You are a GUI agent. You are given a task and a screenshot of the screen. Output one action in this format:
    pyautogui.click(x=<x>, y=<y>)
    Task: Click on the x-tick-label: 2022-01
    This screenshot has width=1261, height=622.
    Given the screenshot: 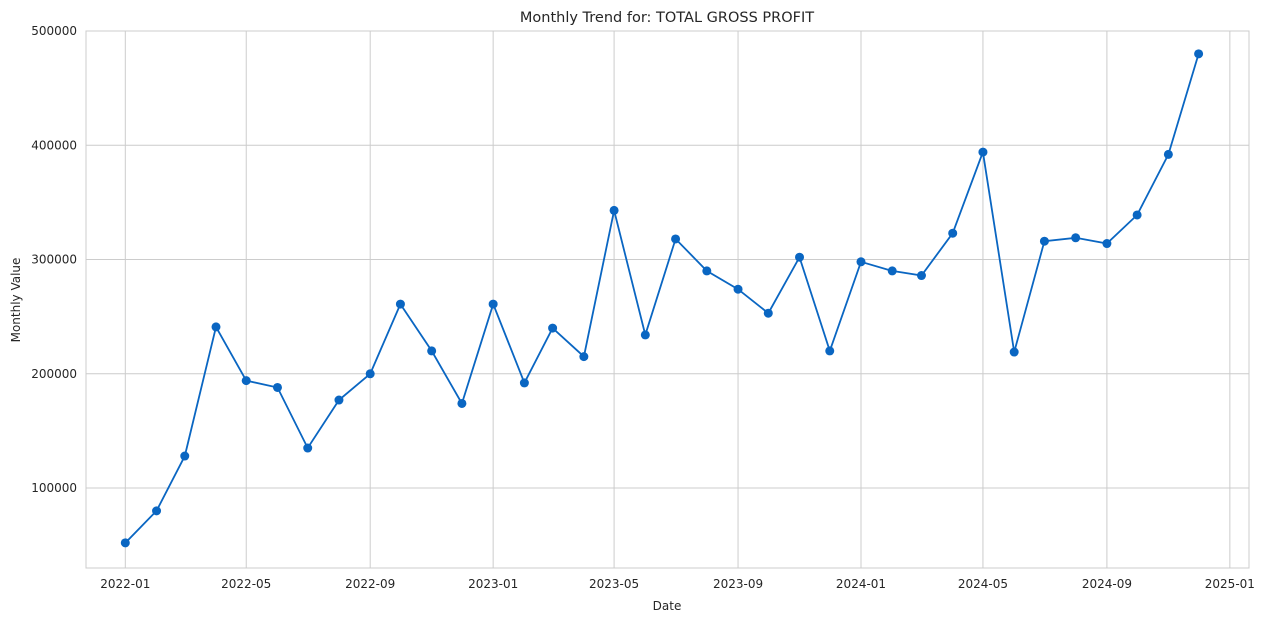 What is the action you would take?
    pyautogui.click(x=125, y=584)
    